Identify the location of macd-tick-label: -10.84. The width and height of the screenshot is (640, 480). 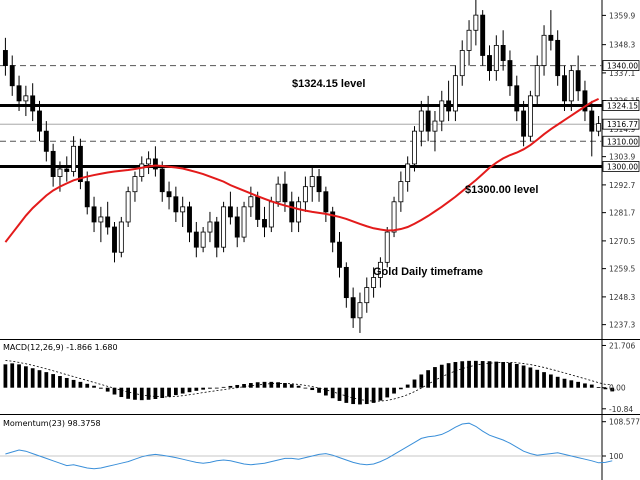
(621, 409).